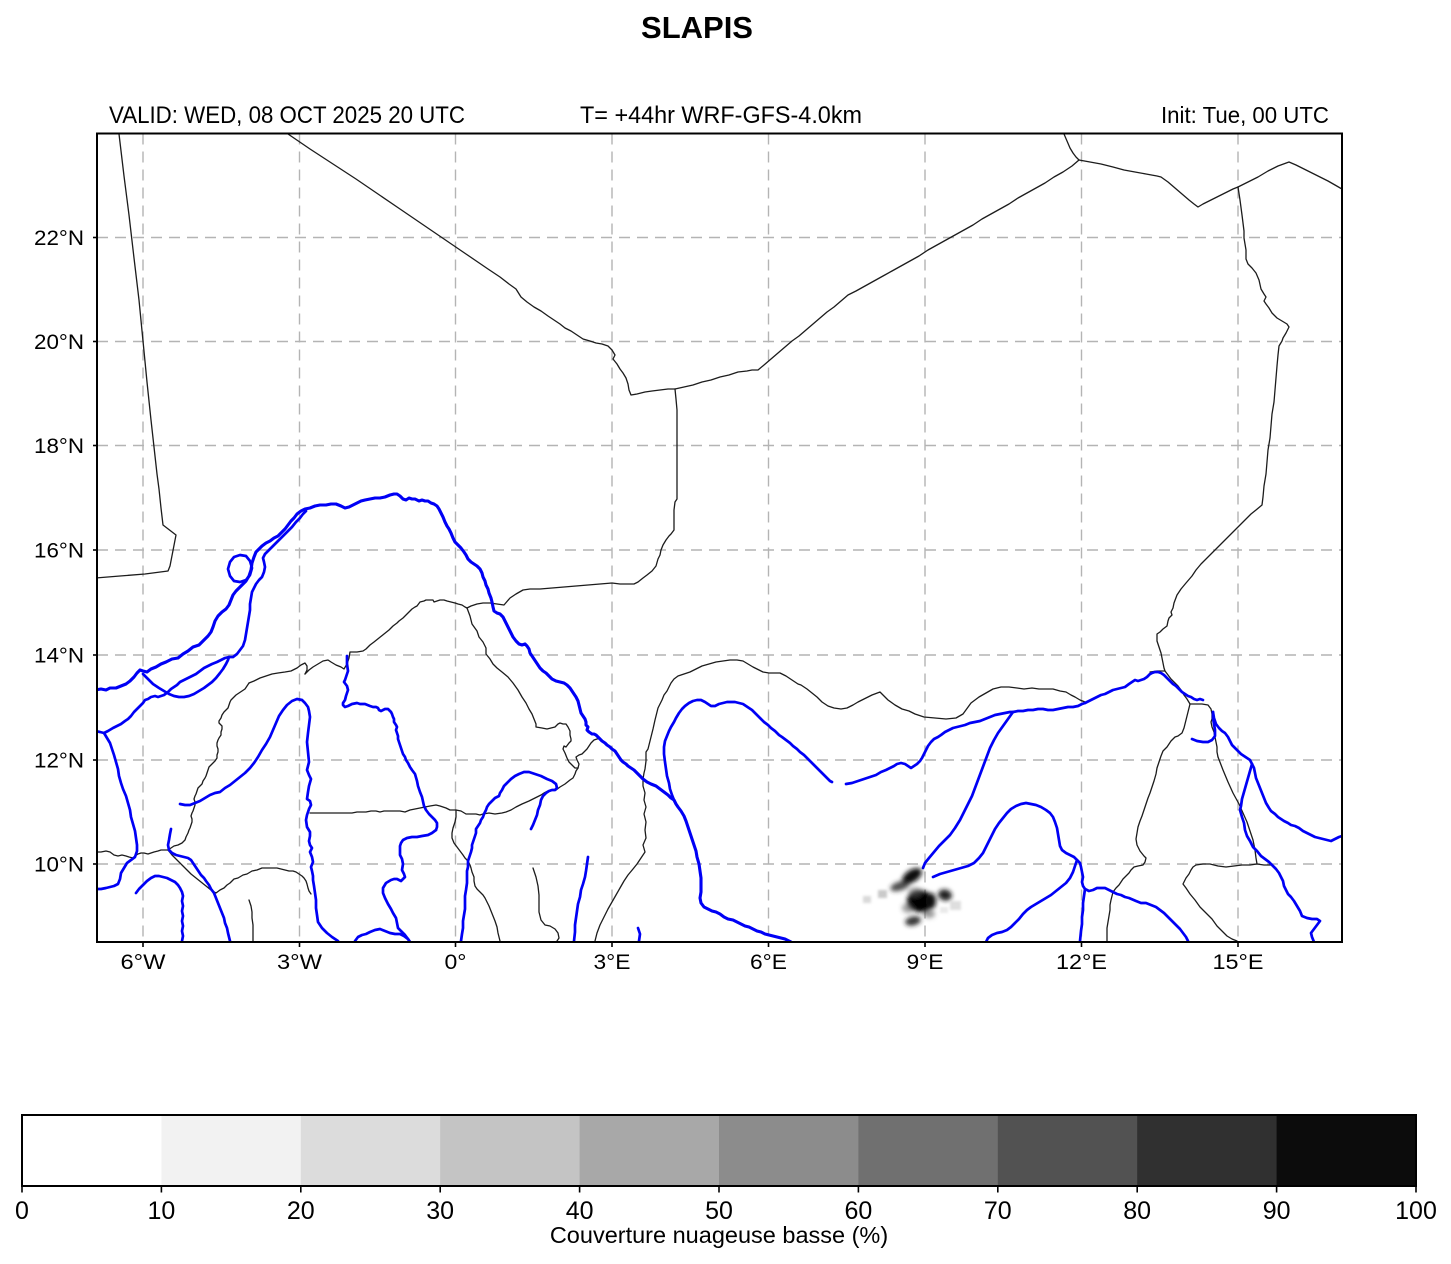 Image resolution: width=1451 pixels, height=1264 pixels. Describe the element at coordinates (287, 115) in the screenshot. I see `svg-text: VALID: WED, 08 OCT 2025 20 UTC` at that location.